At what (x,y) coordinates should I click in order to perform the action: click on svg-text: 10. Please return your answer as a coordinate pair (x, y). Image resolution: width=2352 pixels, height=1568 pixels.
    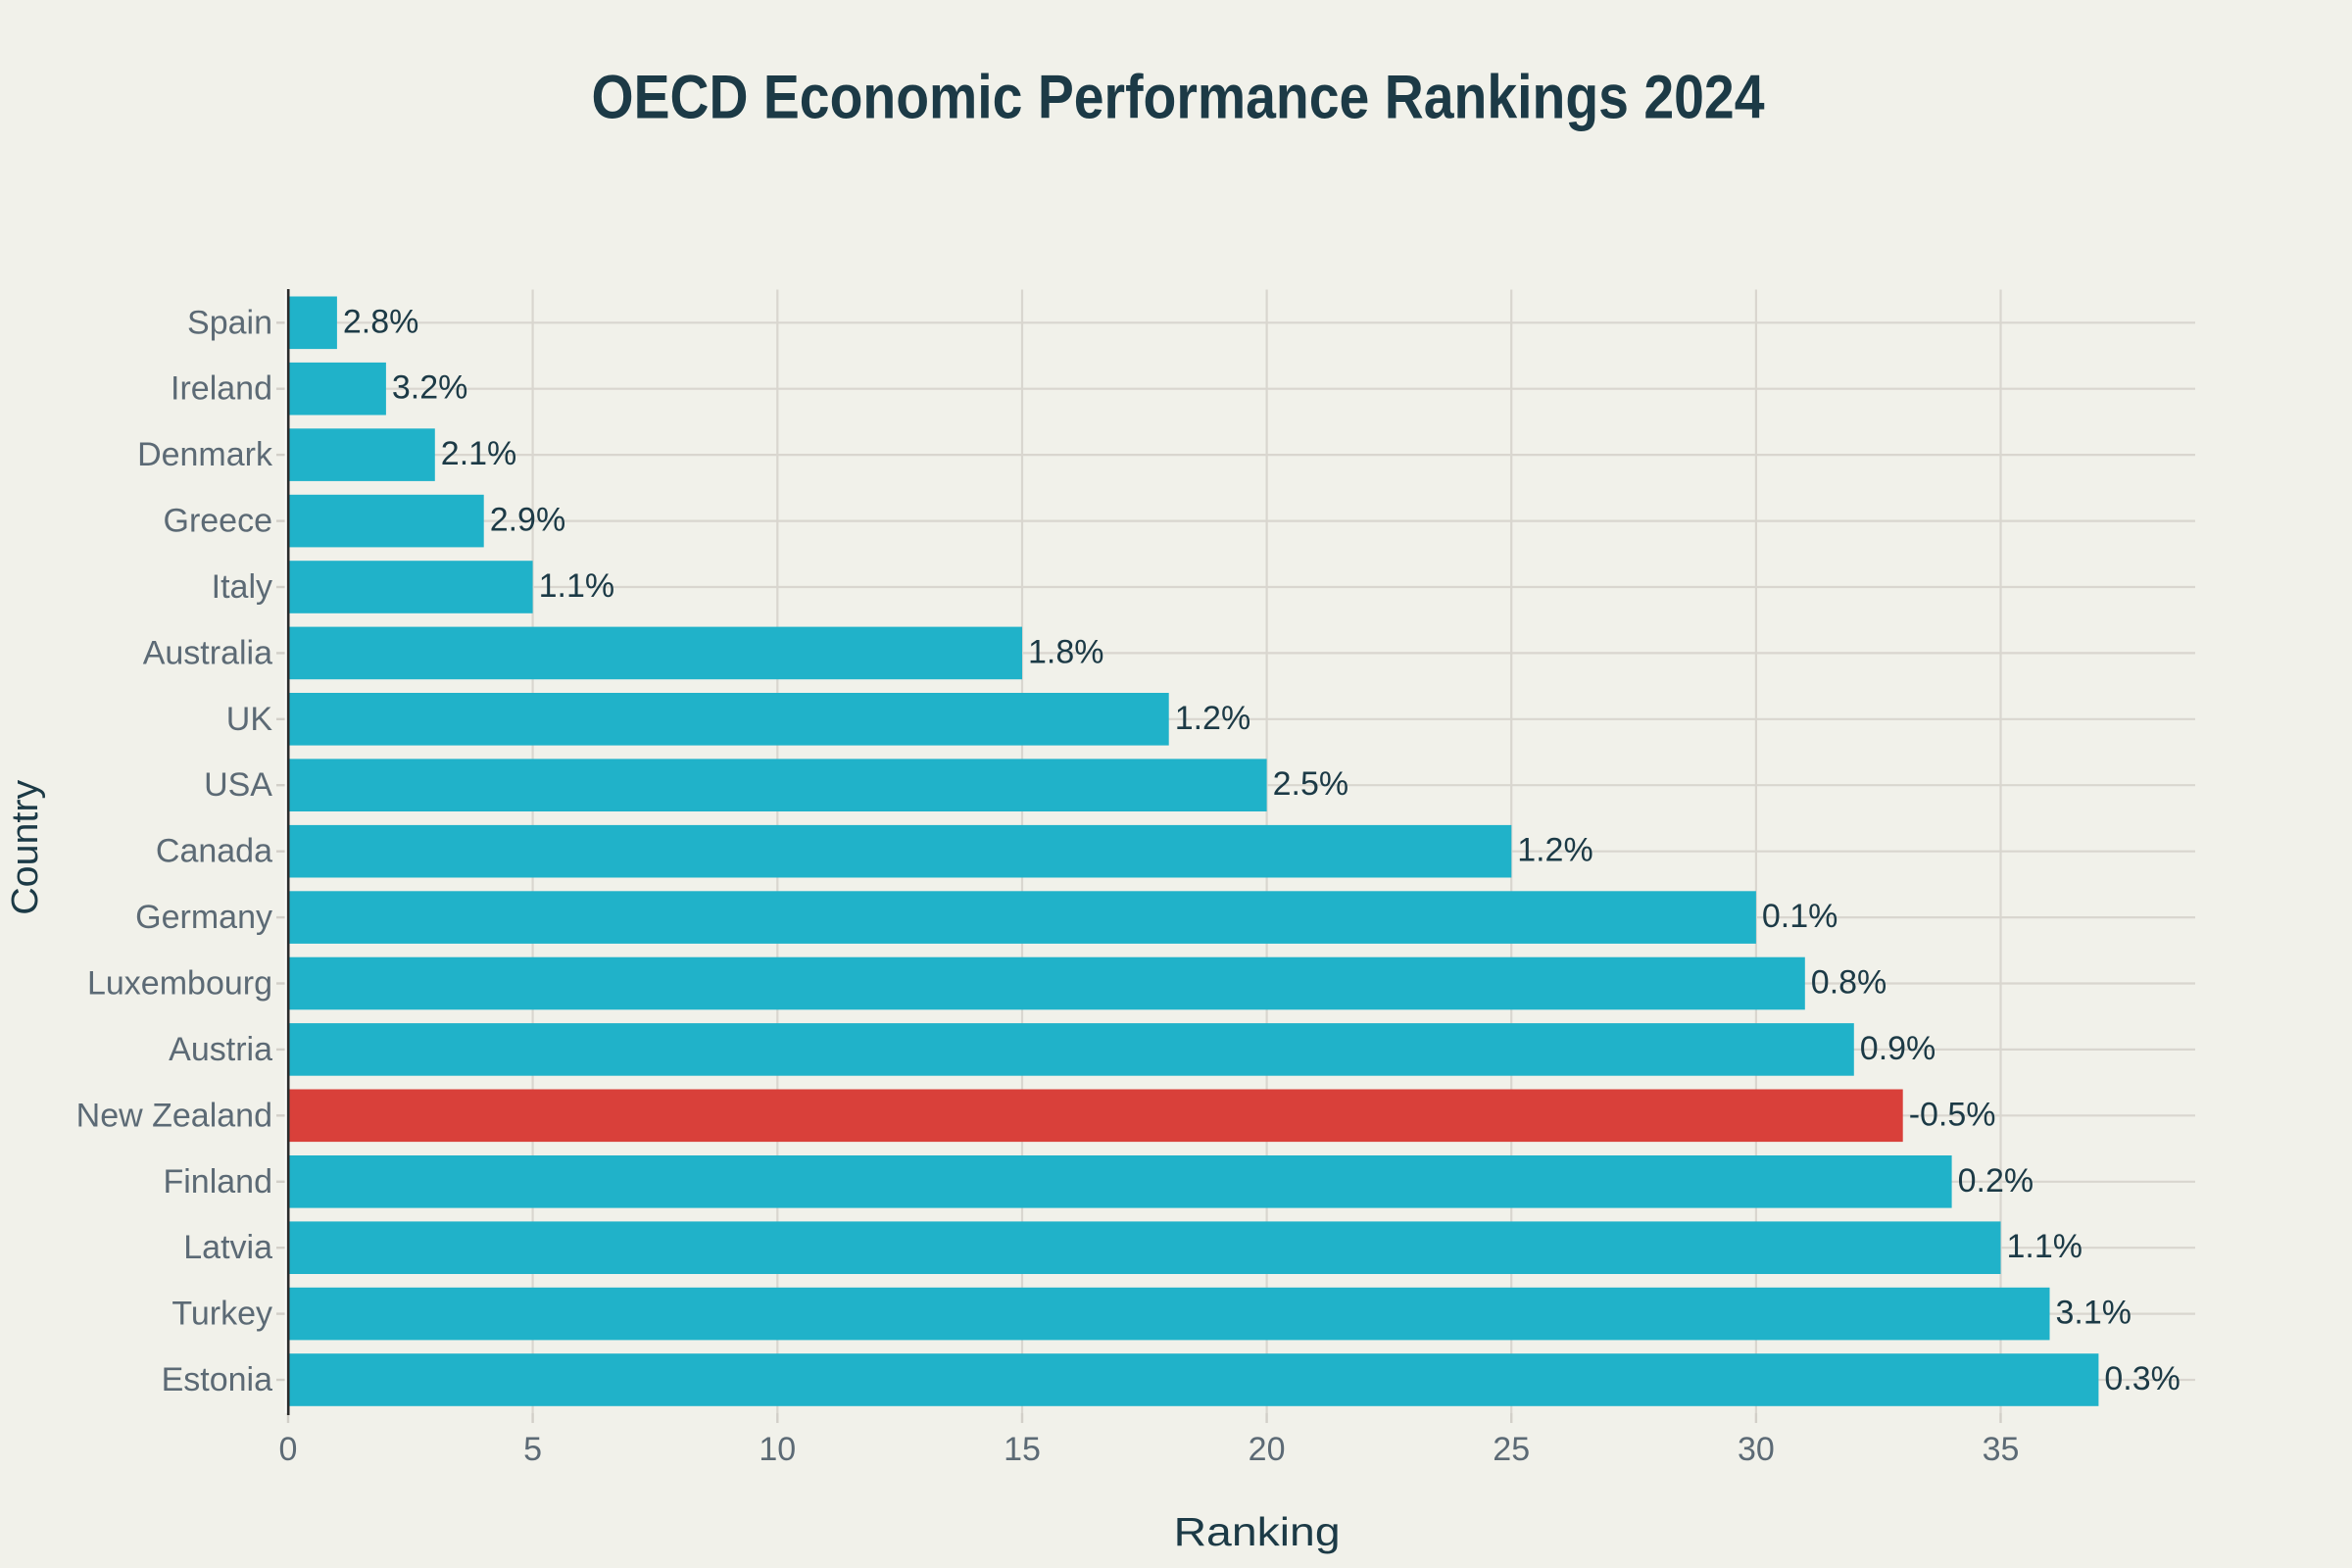
    Looking at the image, I should click on (777, 1449).